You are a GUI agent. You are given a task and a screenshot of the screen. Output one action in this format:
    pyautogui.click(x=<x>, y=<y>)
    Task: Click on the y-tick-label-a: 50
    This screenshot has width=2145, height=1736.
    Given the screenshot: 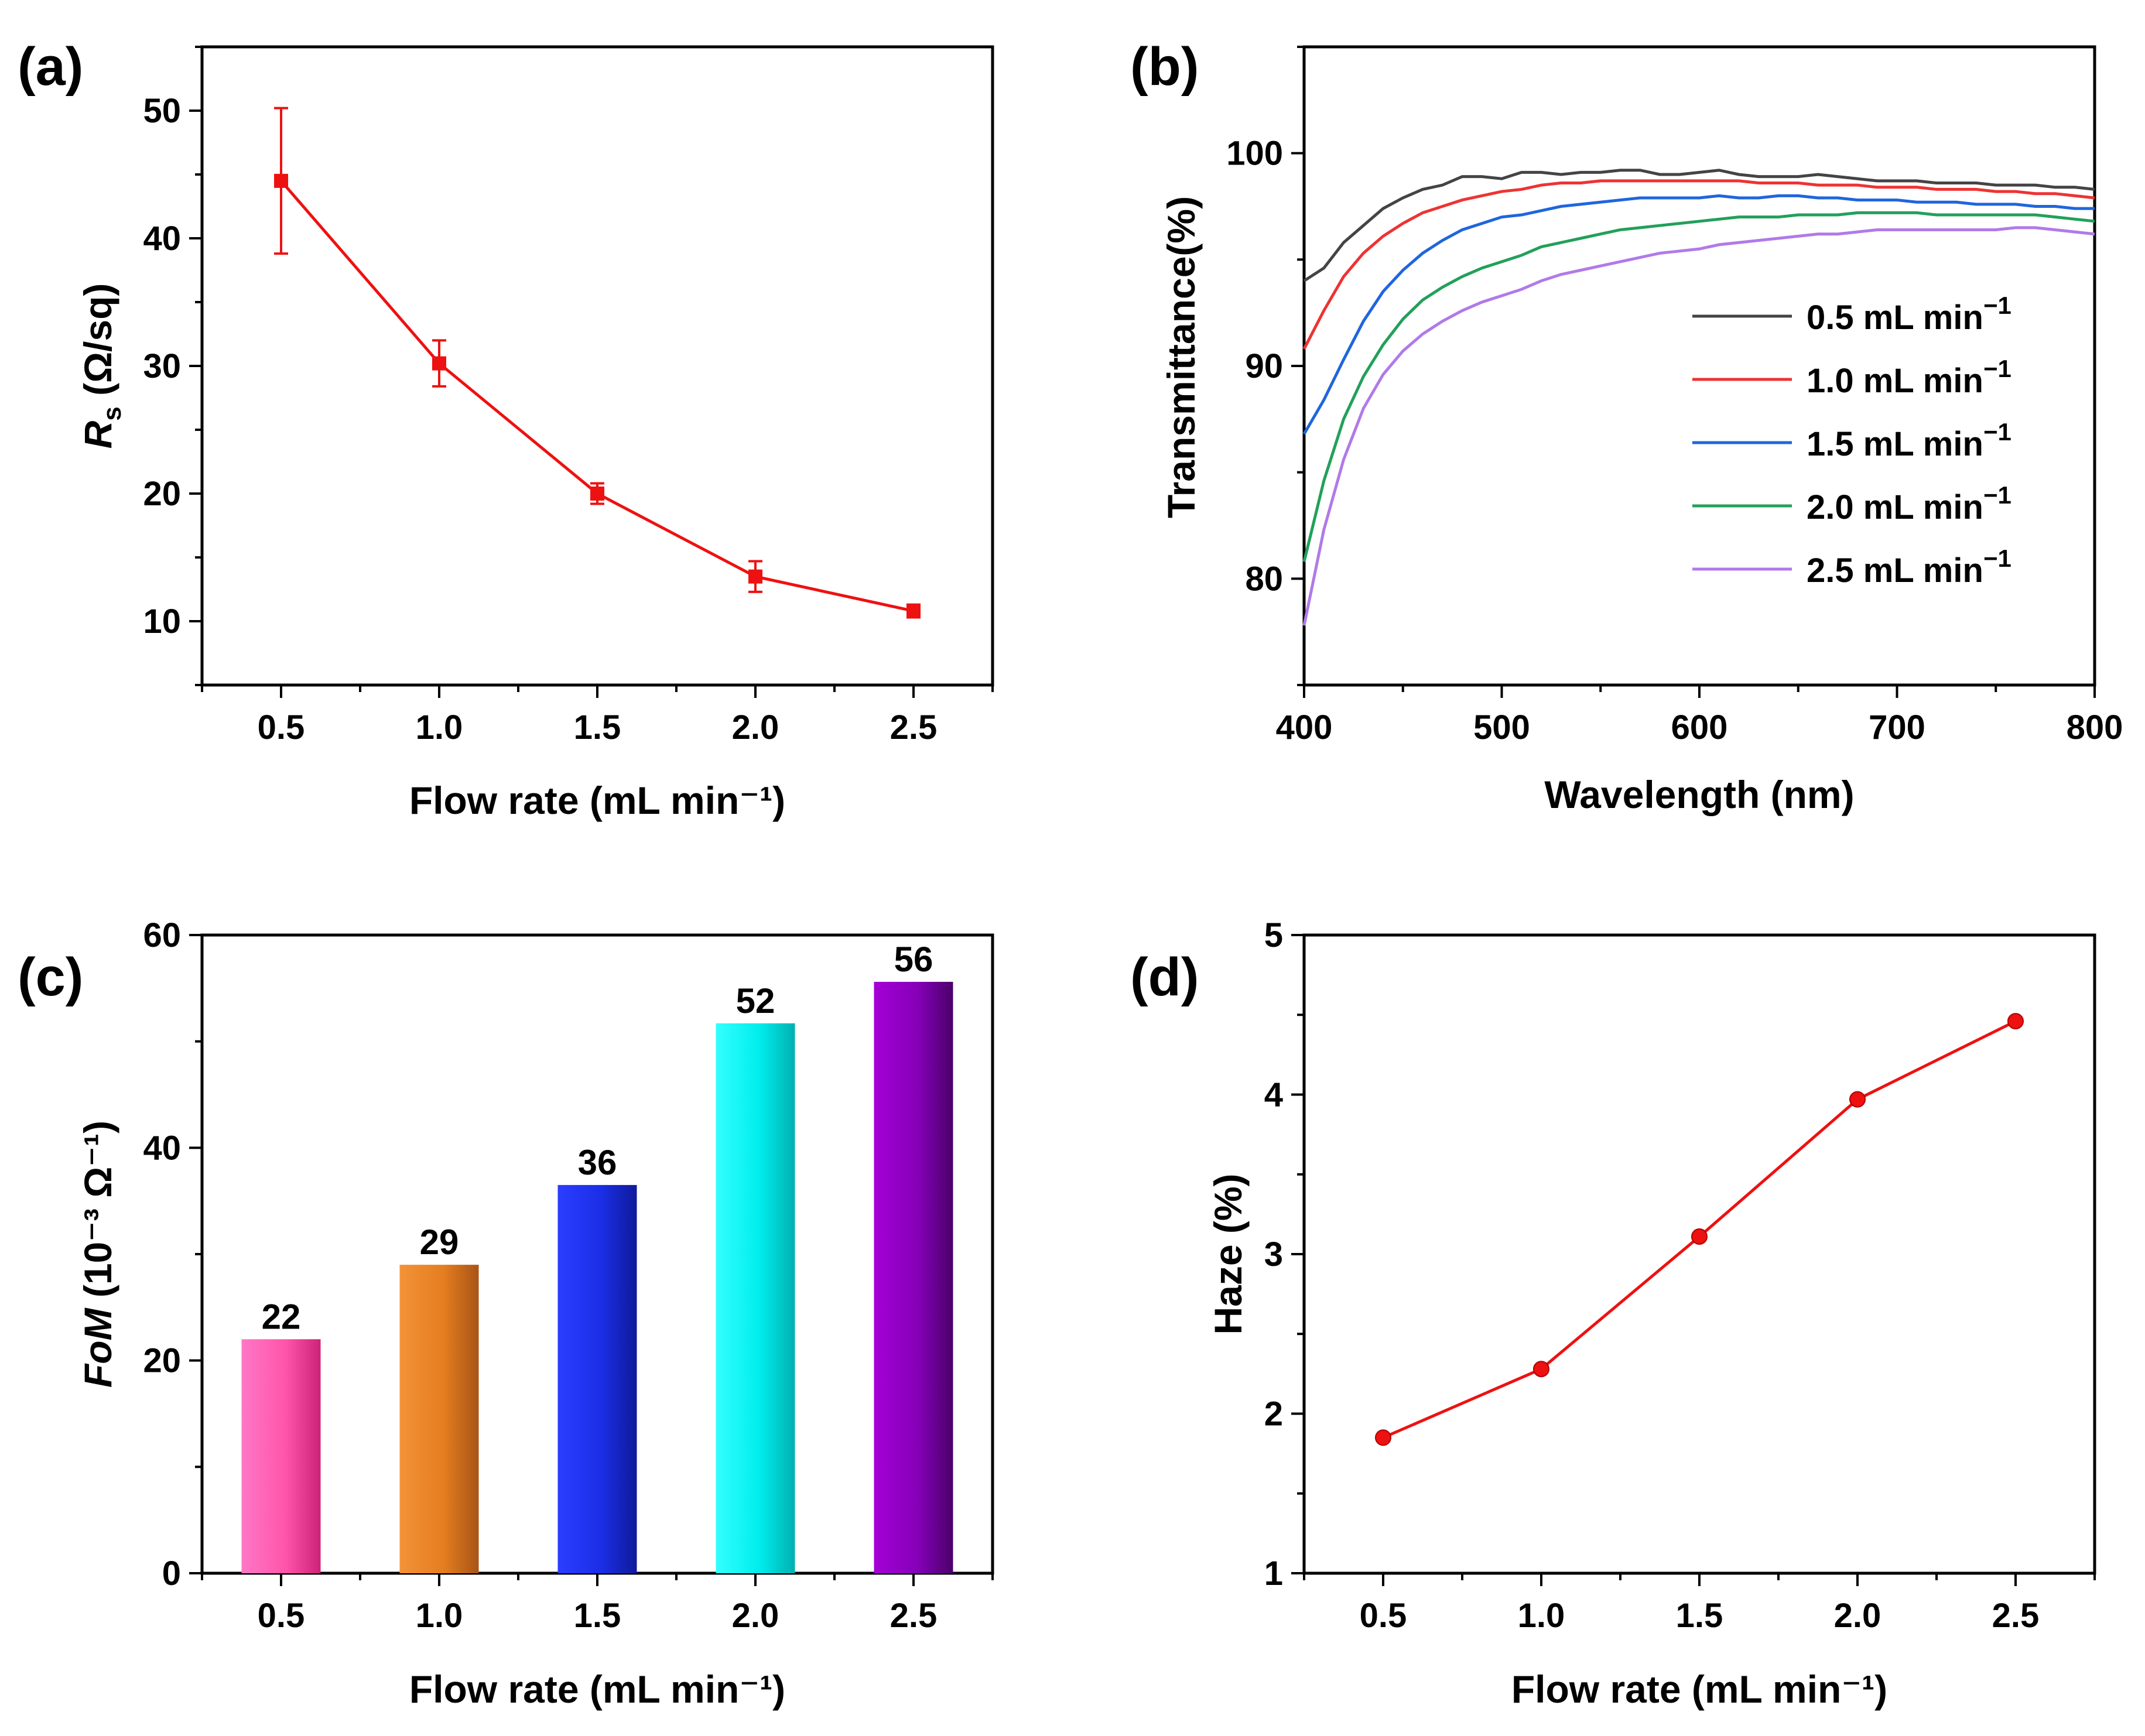 What is the action you would take?
    pyautogui.click(x=162, y=111)
    